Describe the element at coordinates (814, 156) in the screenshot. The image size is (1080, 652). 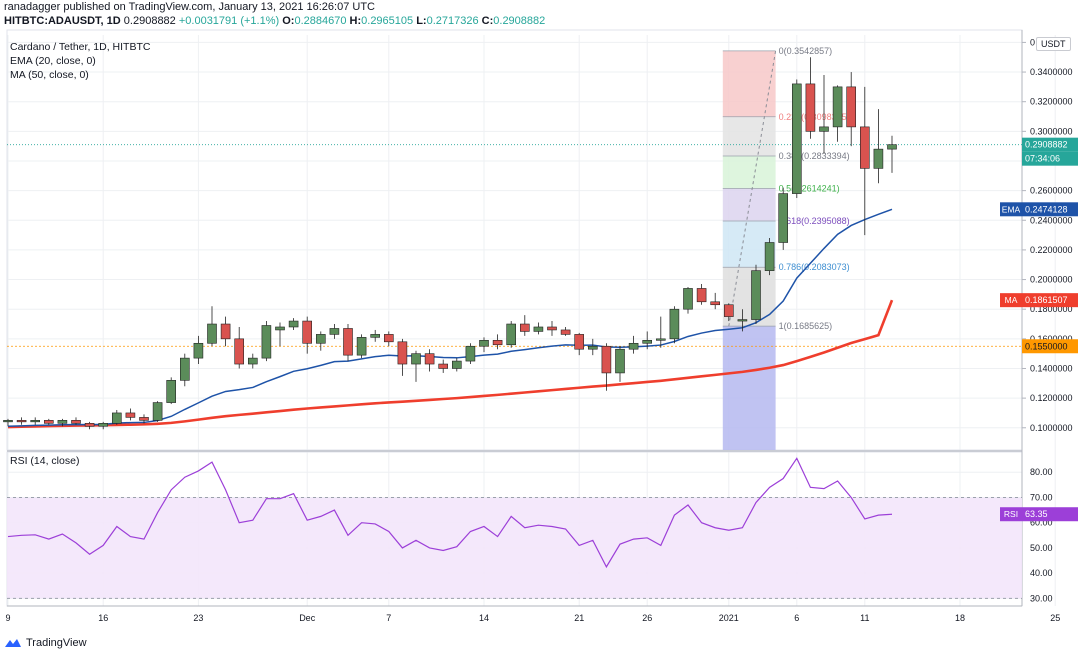
I see `fib-level-label: 0.382(0.2833394)` at that location.